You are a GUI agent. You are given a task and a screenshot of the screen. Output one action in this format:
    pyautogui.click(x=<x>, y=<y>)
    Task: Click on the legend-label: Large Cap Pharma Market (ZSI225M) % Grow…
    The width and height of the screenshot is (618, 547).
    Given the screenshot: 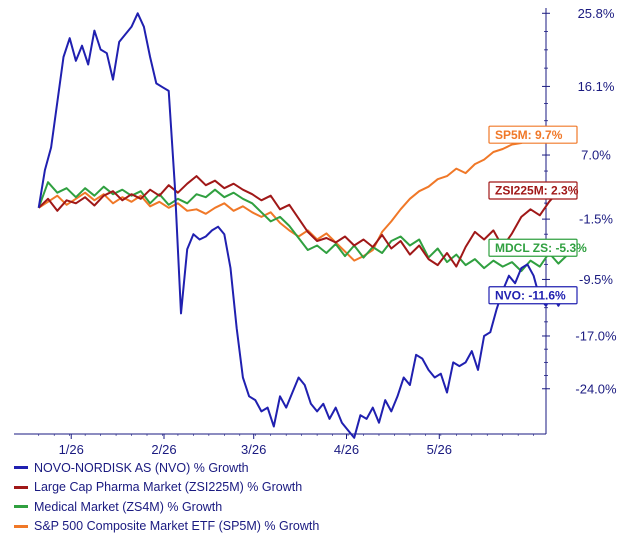 What is the action you would take?
    pyautogui.click(x=168, y=487)
    